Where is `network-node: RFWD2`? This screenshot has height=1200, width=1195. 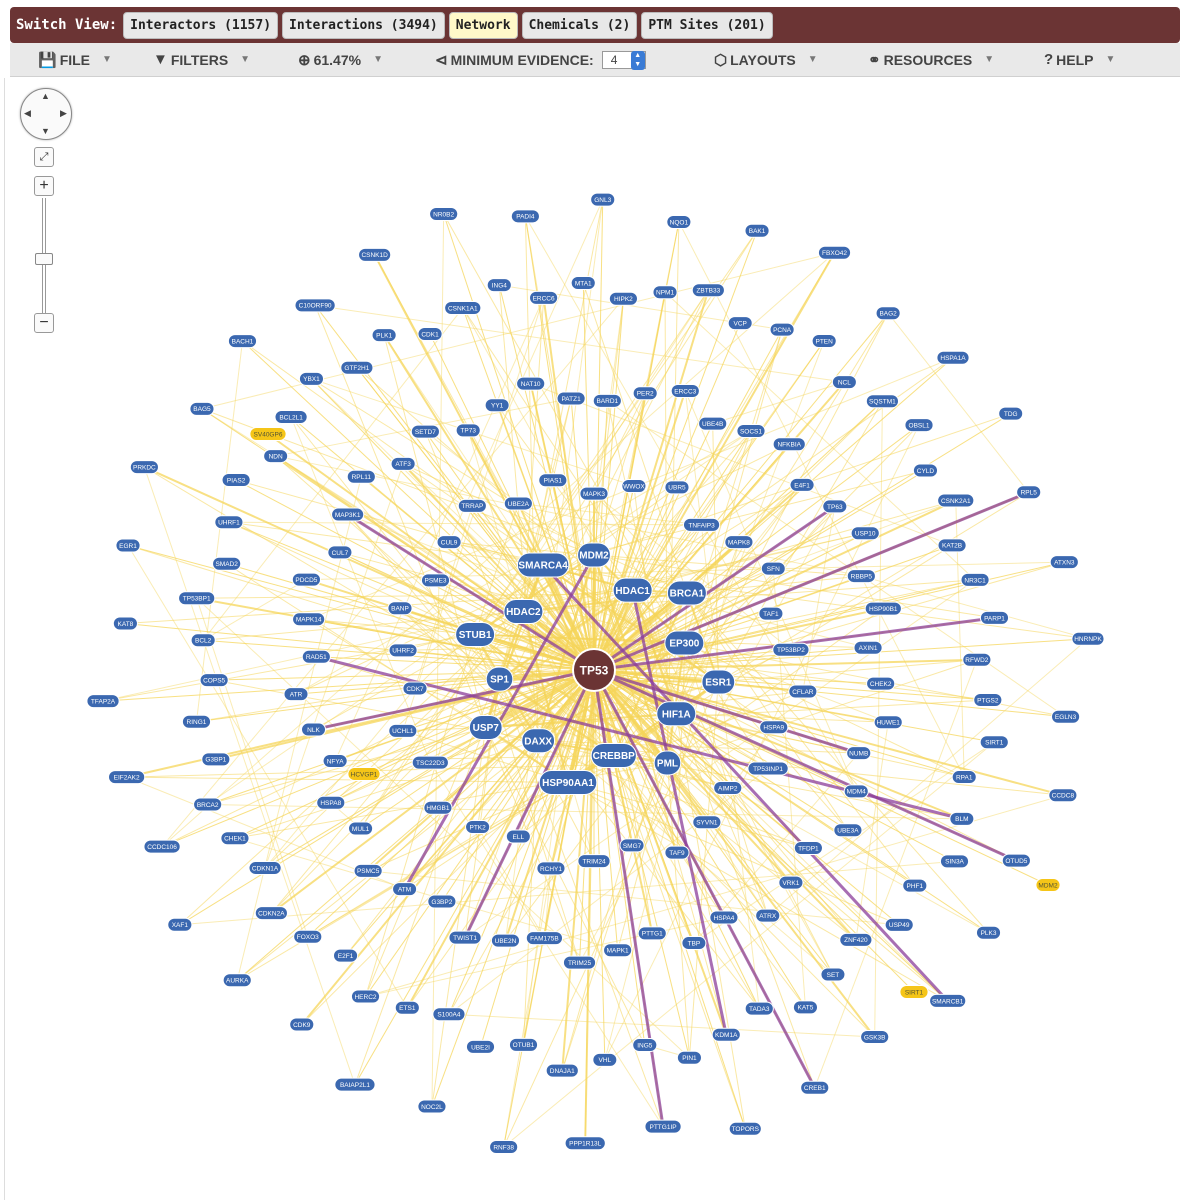 network-node: RFWD2 is located at coordinates (977, 659).